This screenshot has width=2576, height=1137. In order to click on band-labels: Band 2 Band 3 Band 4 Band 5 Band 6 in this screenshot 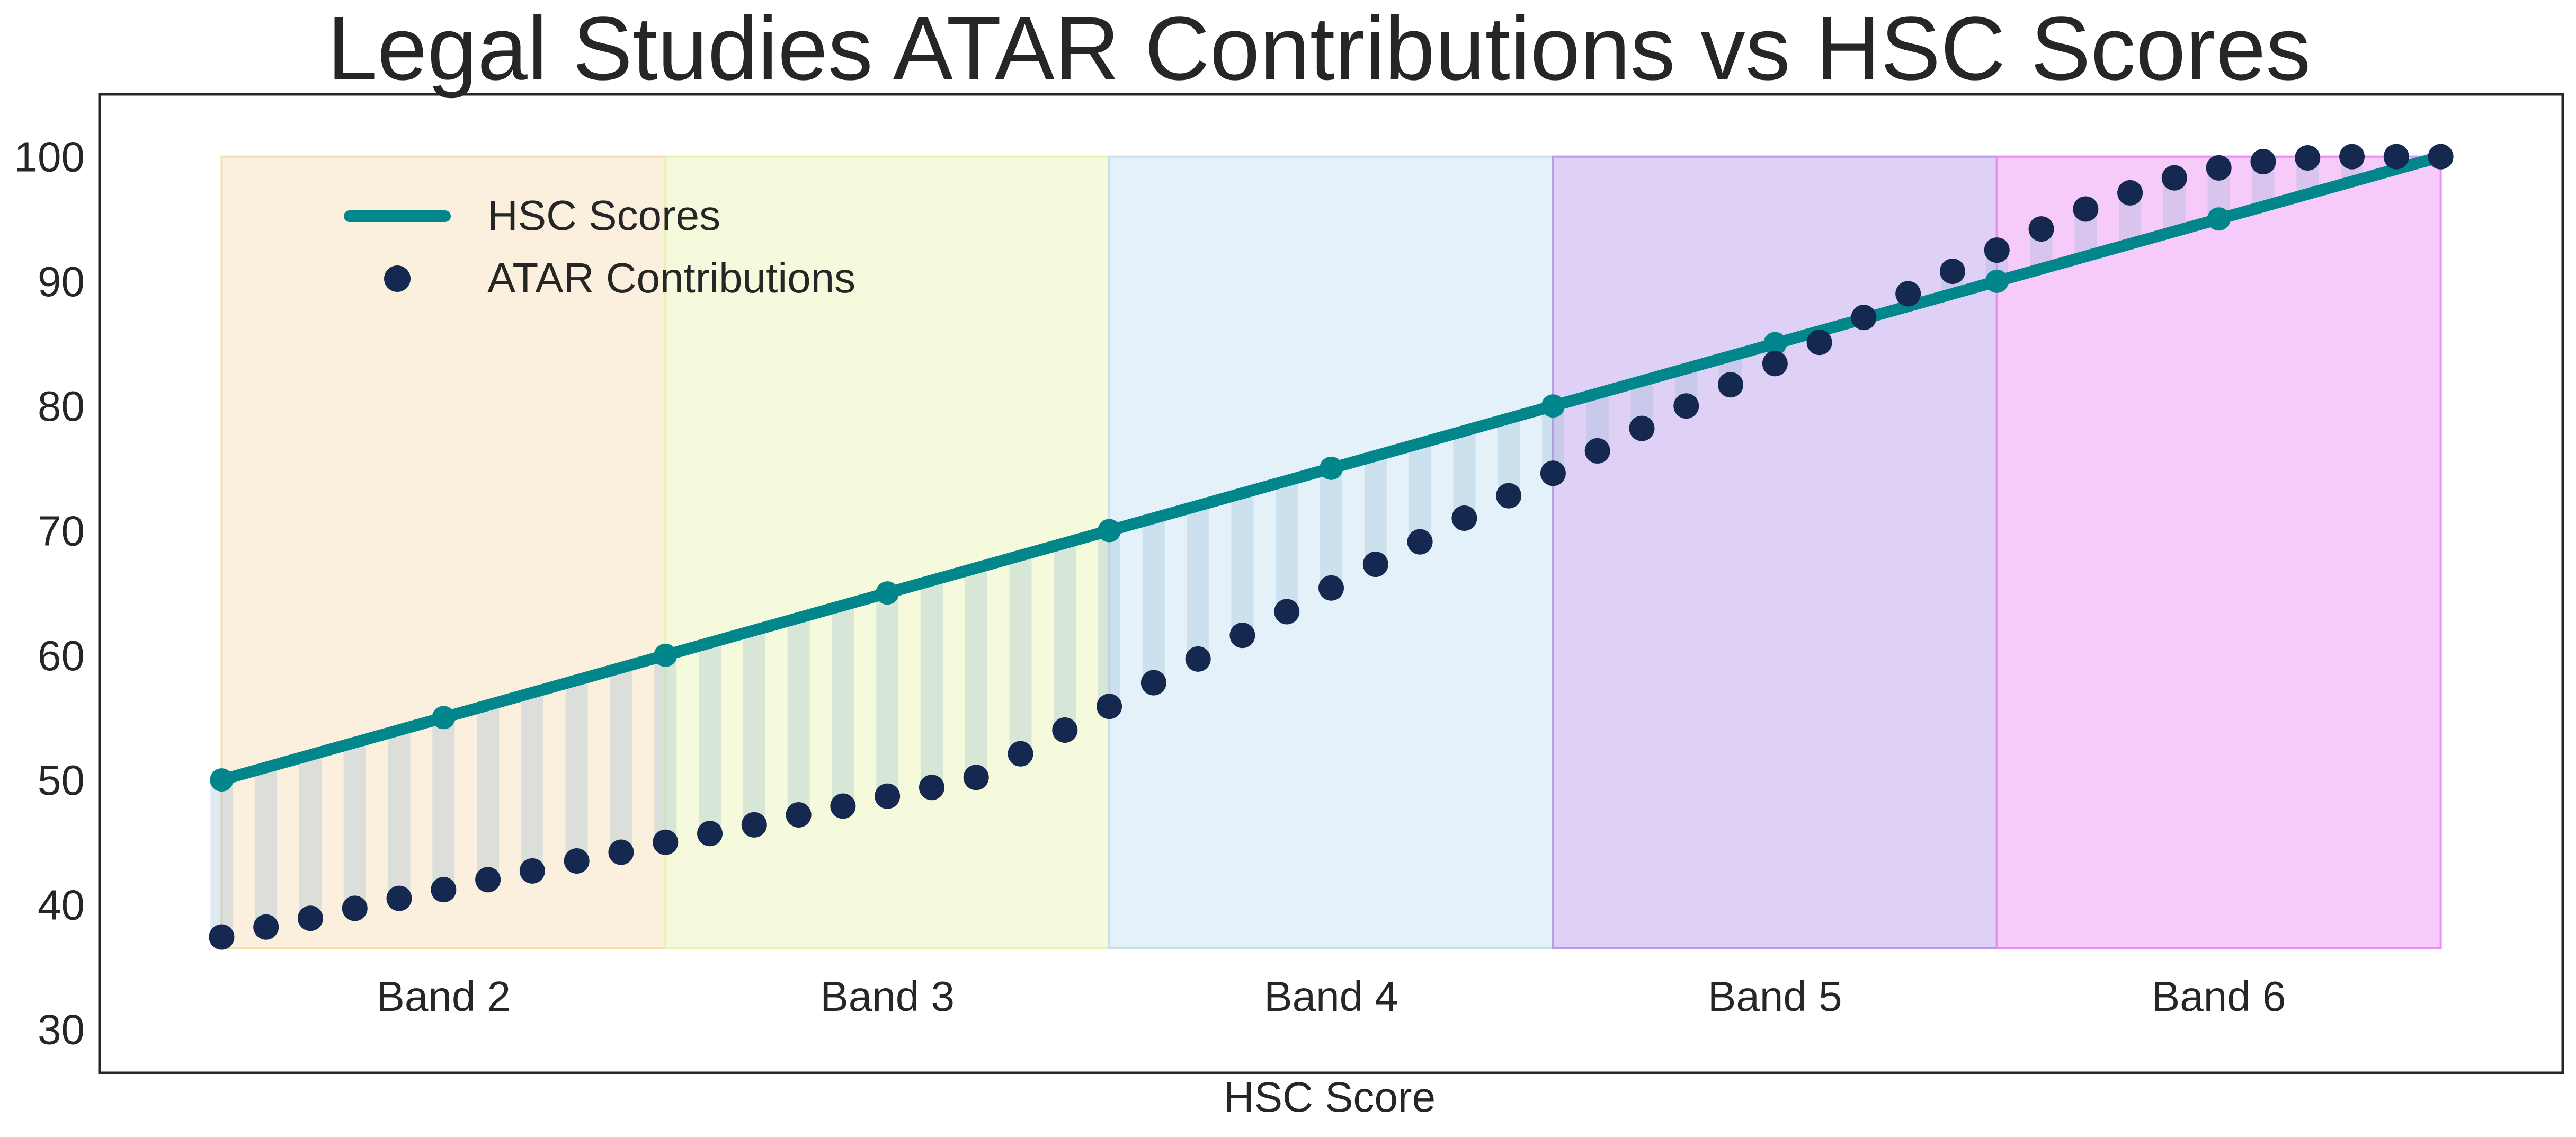, I will do `click(1331, 997)`.